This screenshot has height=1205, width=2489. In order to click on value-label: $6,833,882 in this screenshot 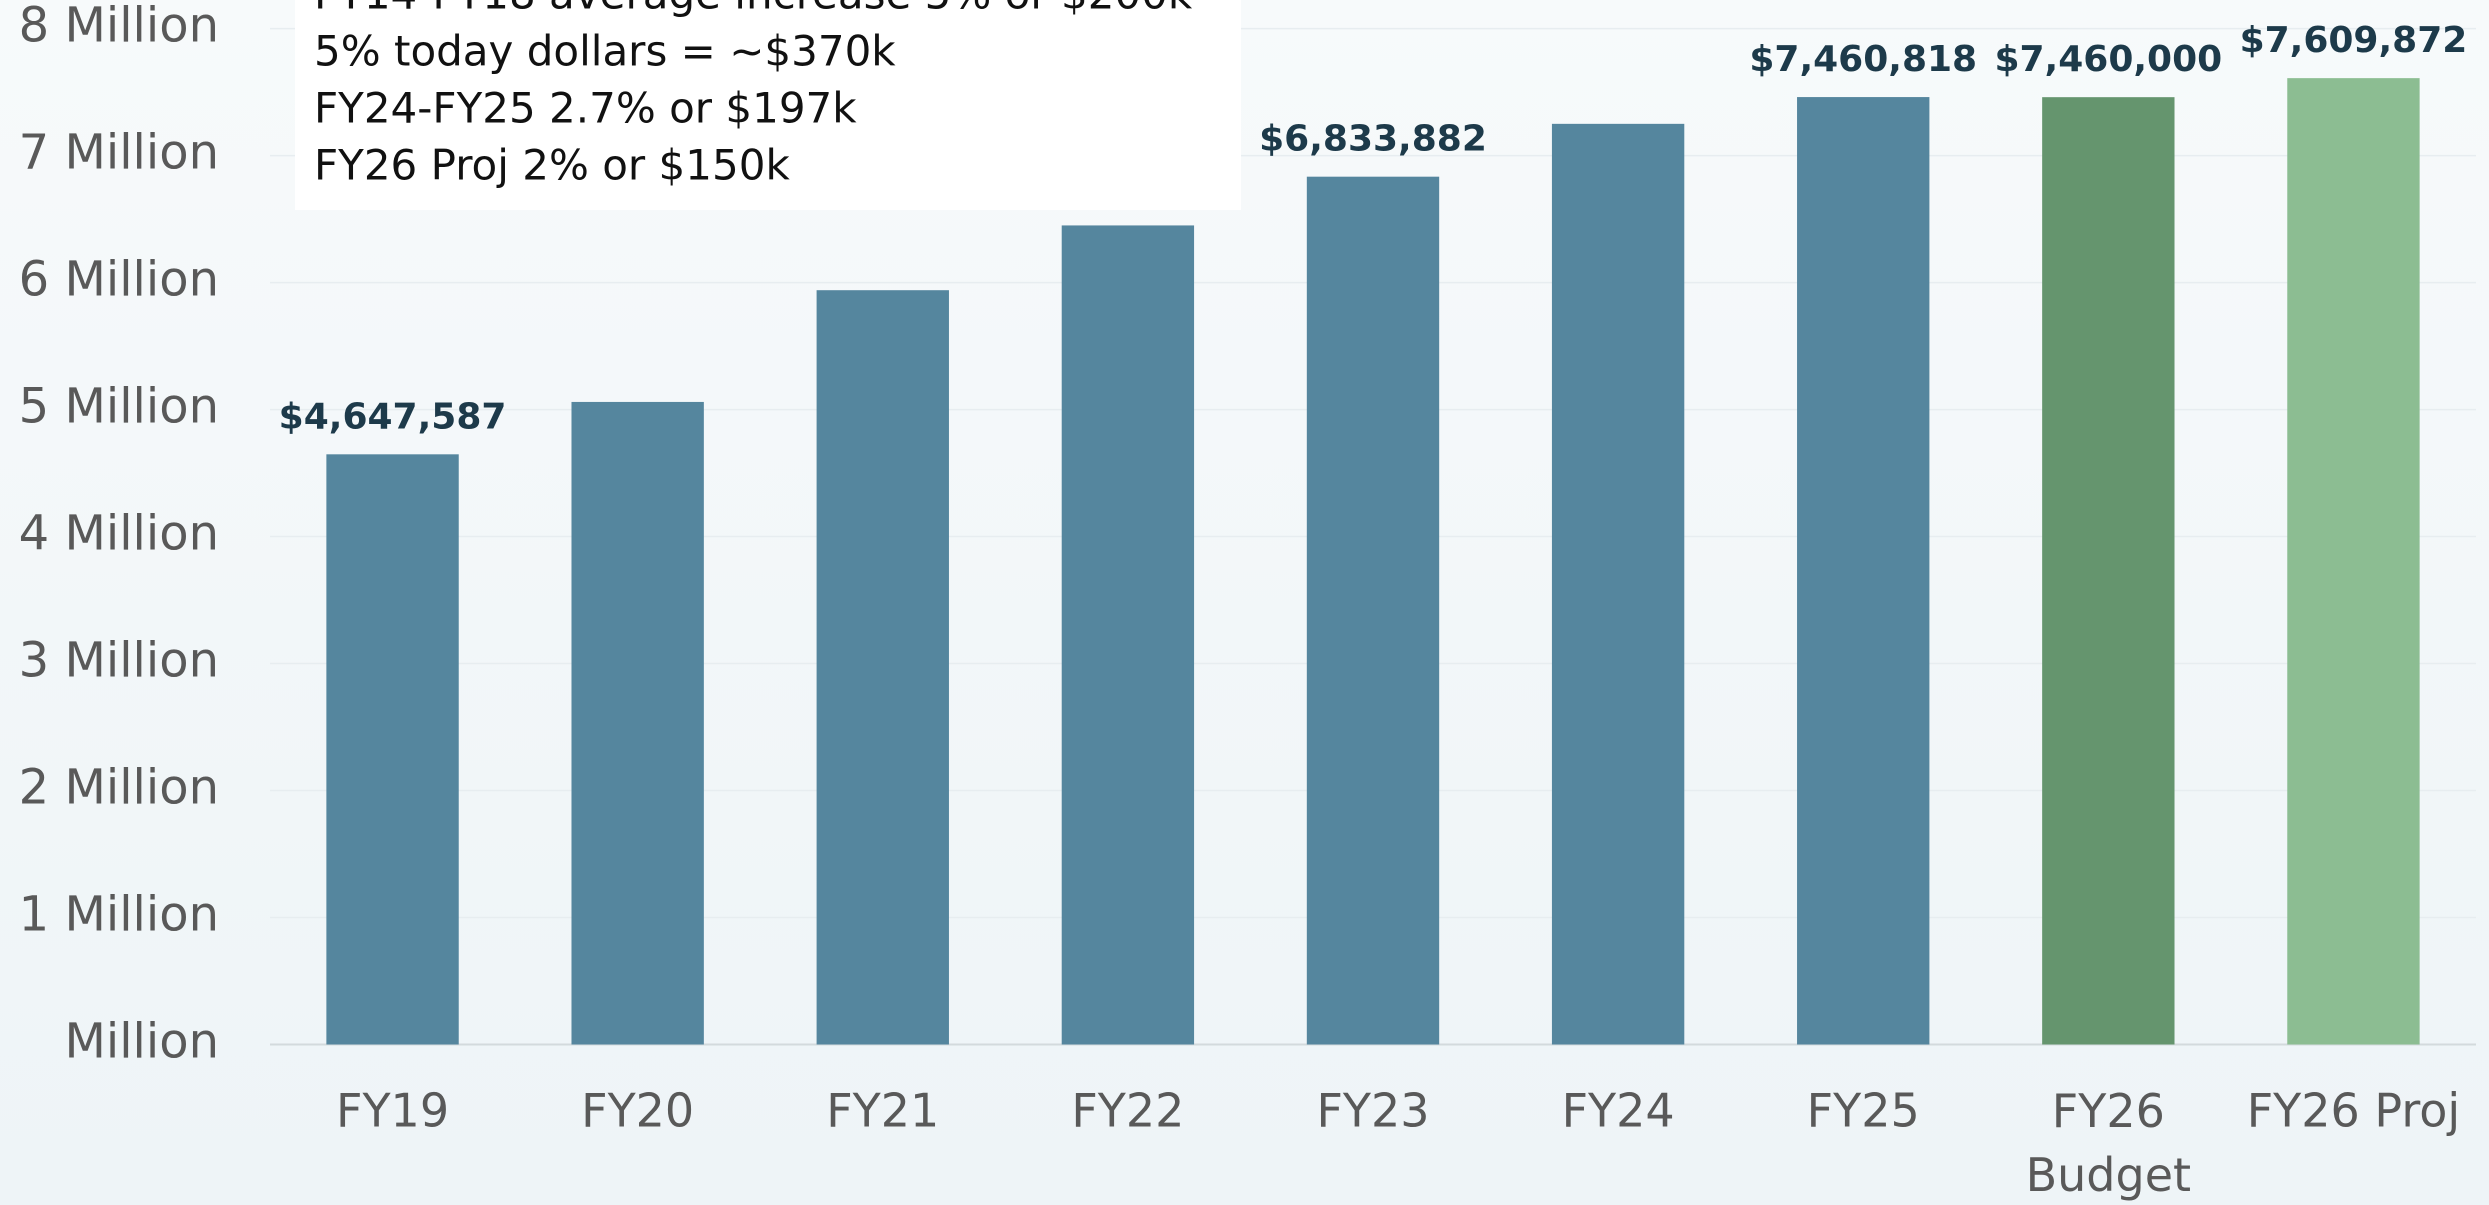, I will do `click(1373, 139)`.